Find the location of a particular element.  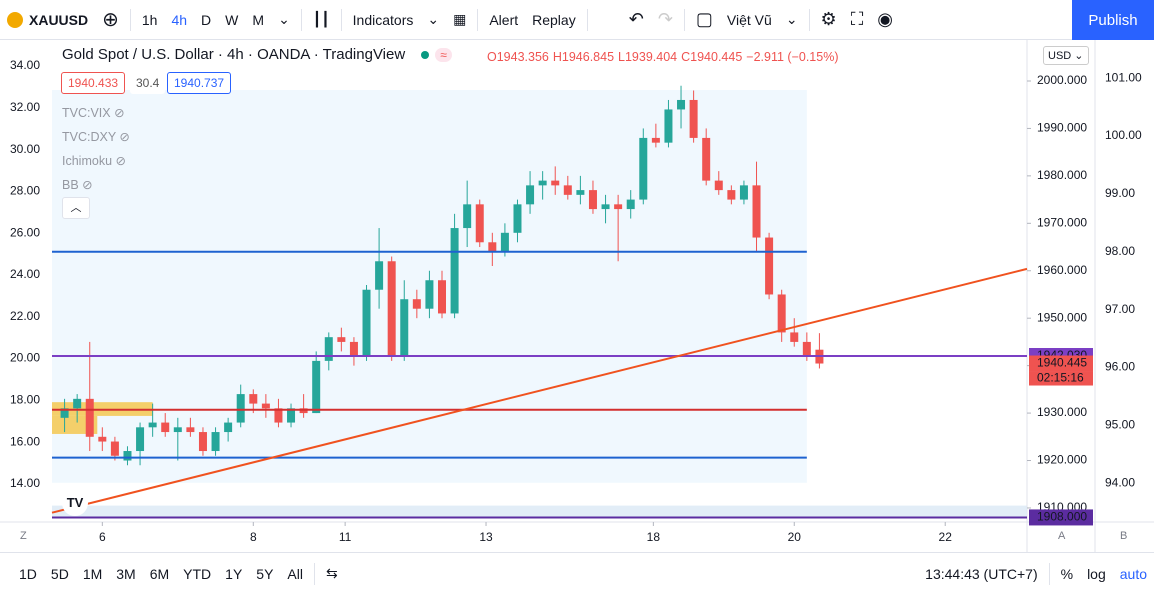

range: 6M is located at coordinates (159, 573).